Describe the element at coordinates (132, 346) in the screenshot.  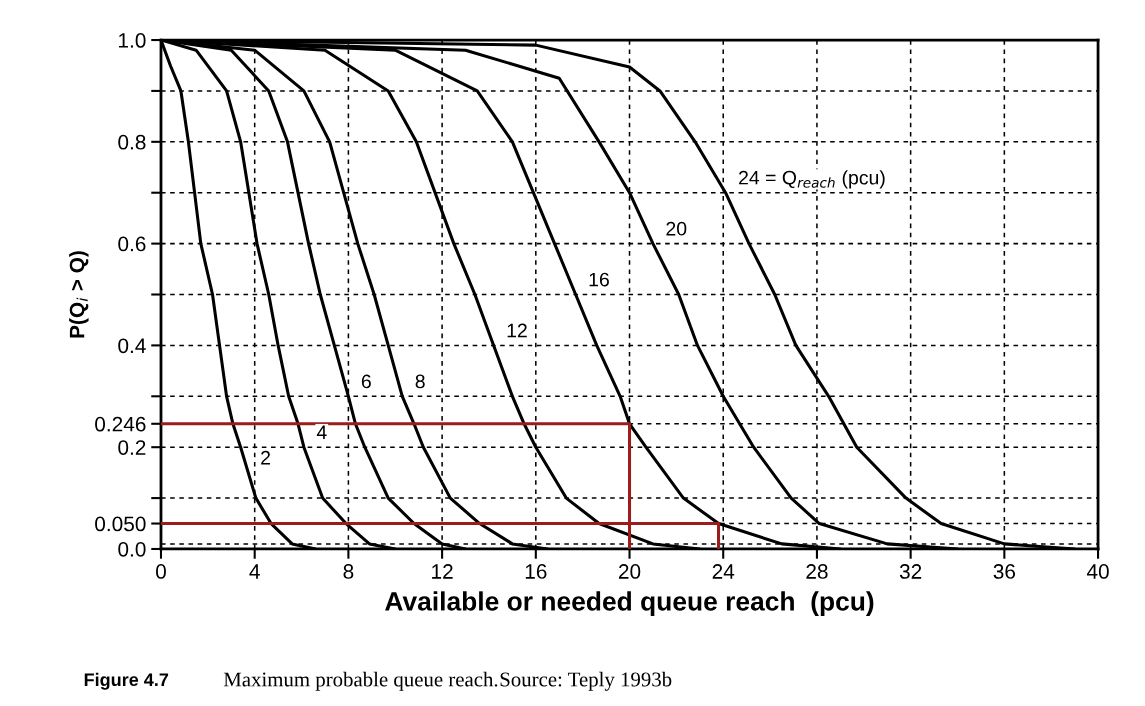
I see `y-tick-label: 0.4` at that location.